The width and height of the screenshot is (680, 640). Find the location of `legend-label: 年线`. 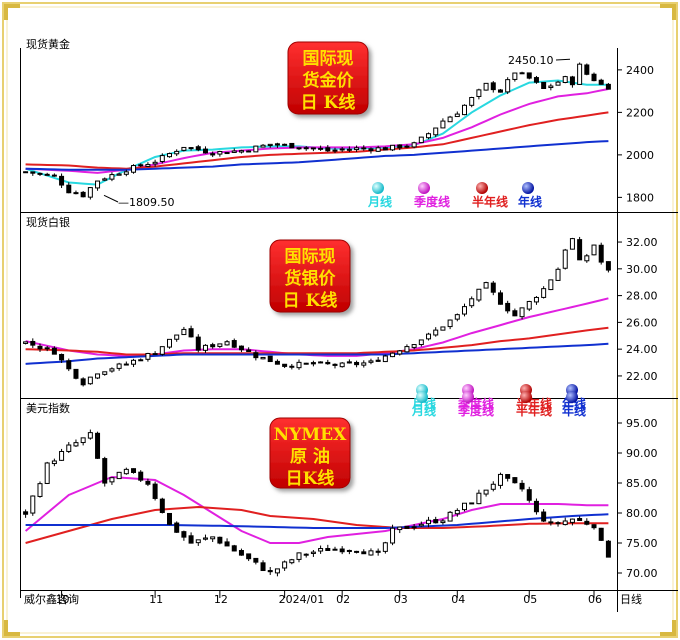

legend-label: 年线 is located at coordinates (574, 410).